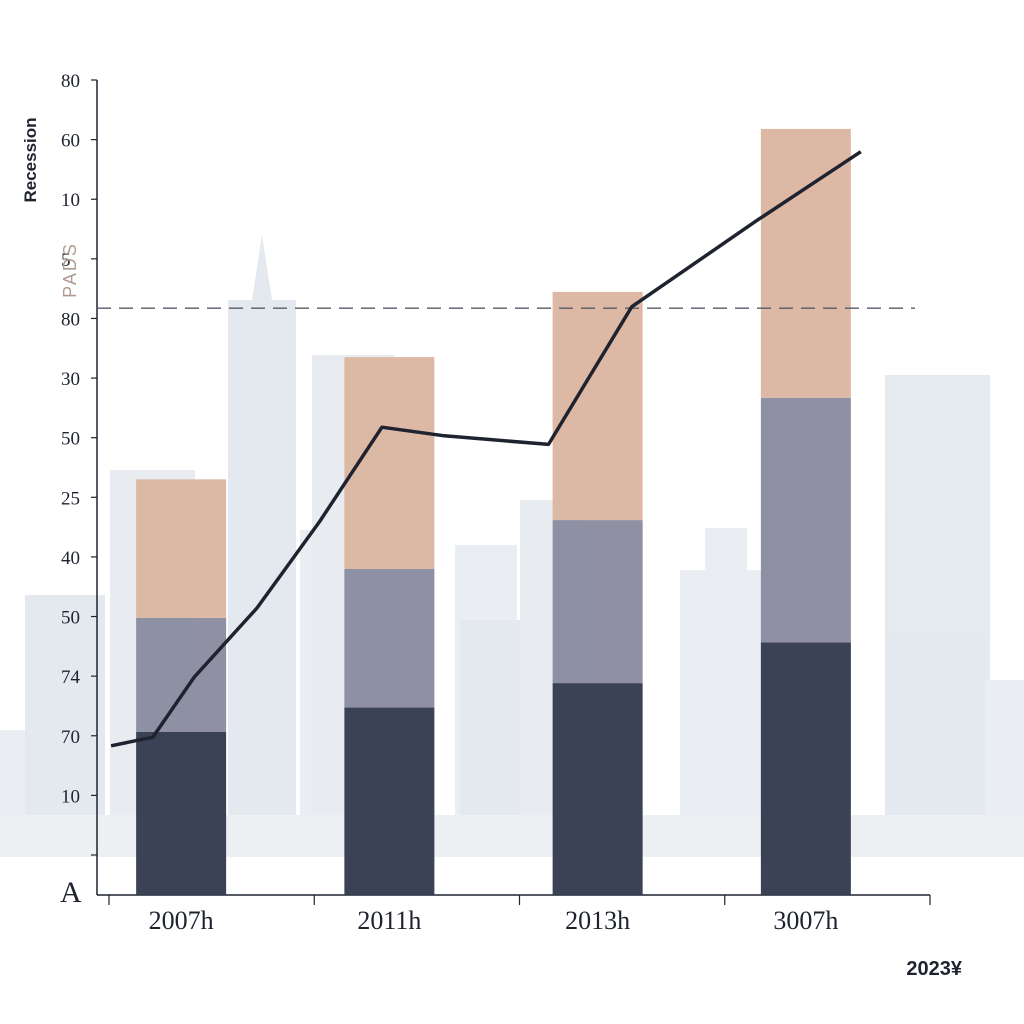 Image resolution: width=1024 pixels, height=1024 pixels. I want to click on x-category-label: 2013h, so click(597, 920).